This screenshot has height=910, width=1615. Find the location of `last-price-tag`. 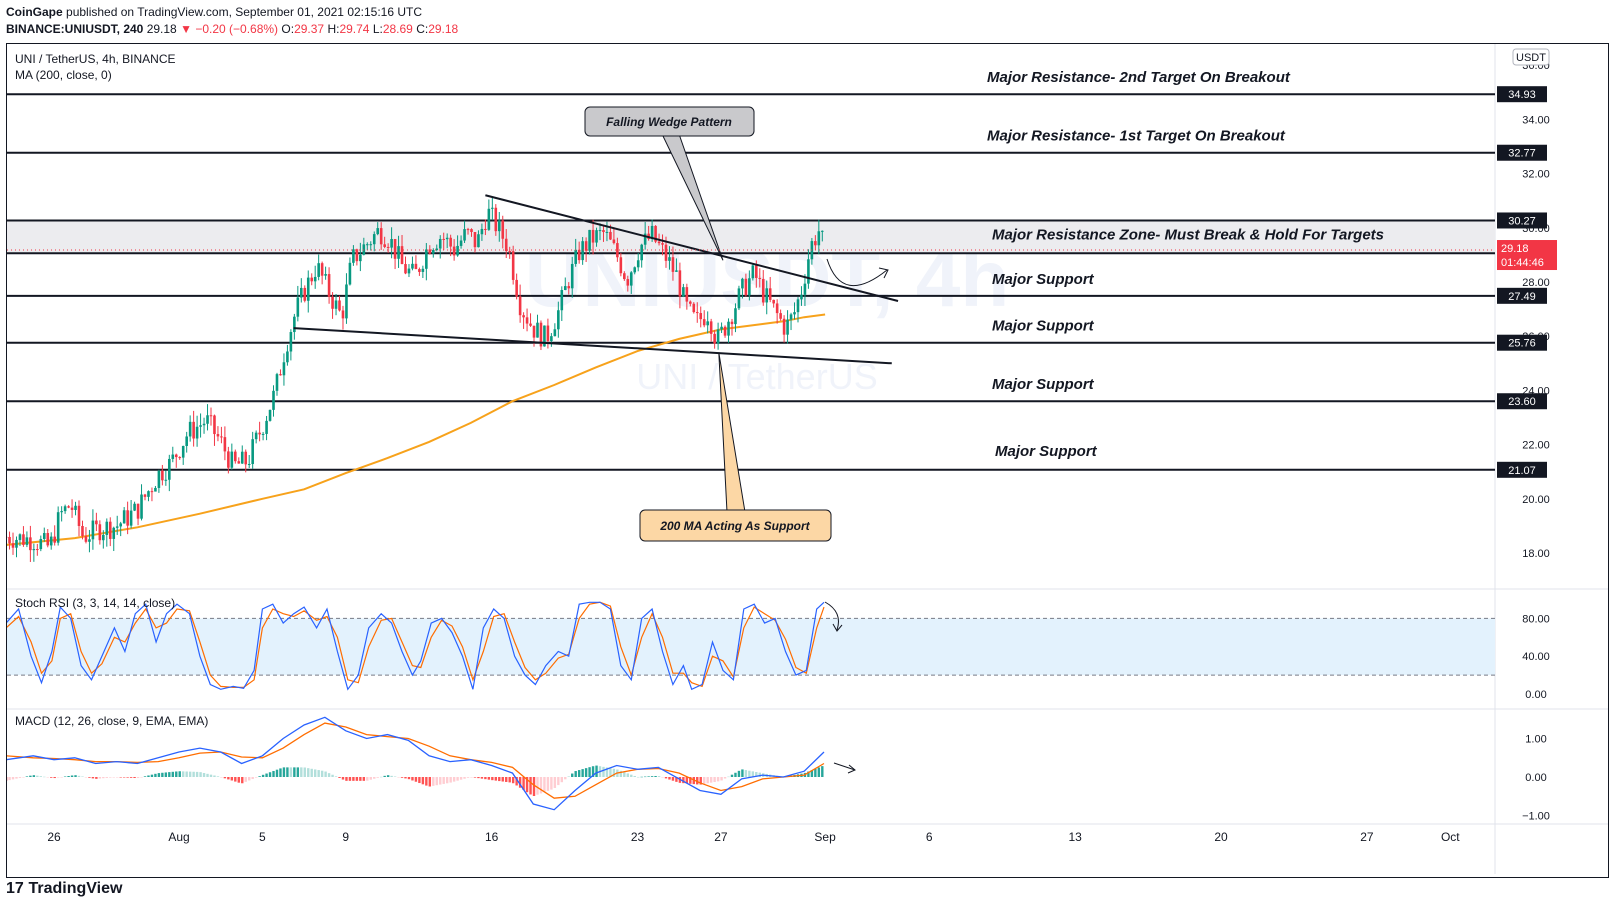

last-price-tag is located at coordinates (1527, 255).